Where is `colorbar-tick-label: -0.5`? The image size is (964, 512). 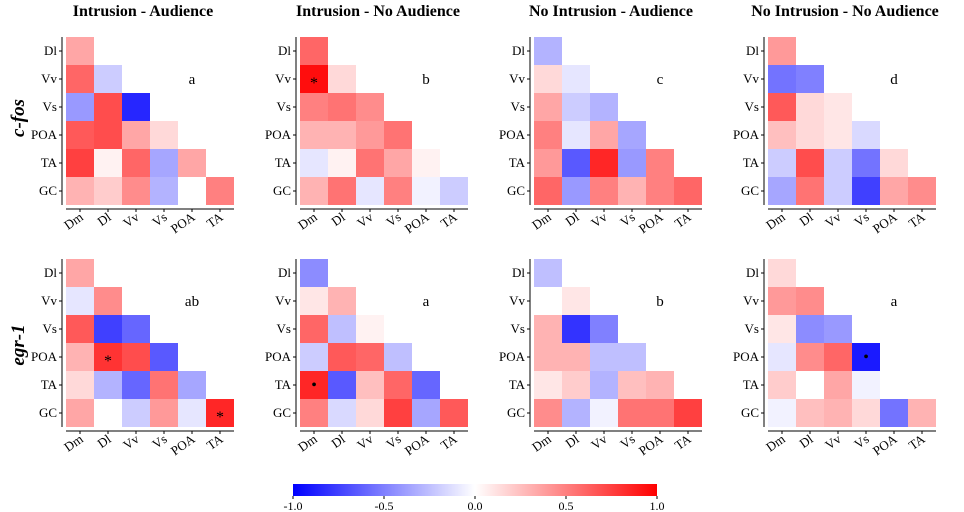 colorbar-tick-label: -0.5 is located at coordinates (384, 505).